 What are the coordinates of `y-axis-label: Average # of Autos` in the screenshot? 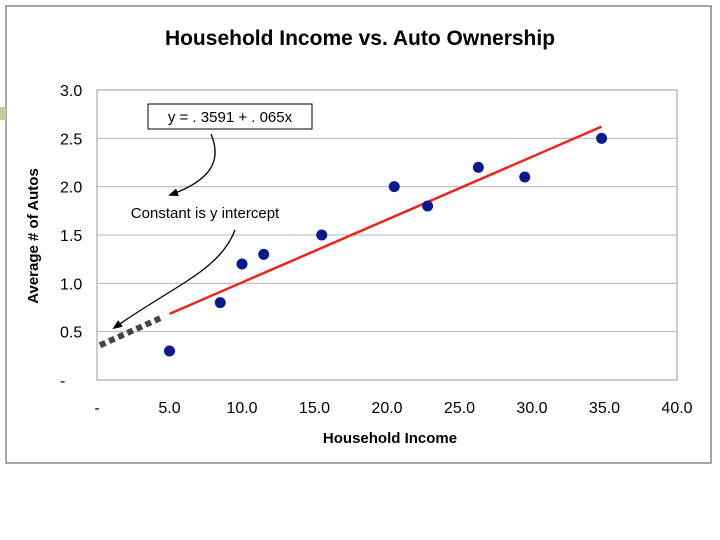 It's located at (33, 236).